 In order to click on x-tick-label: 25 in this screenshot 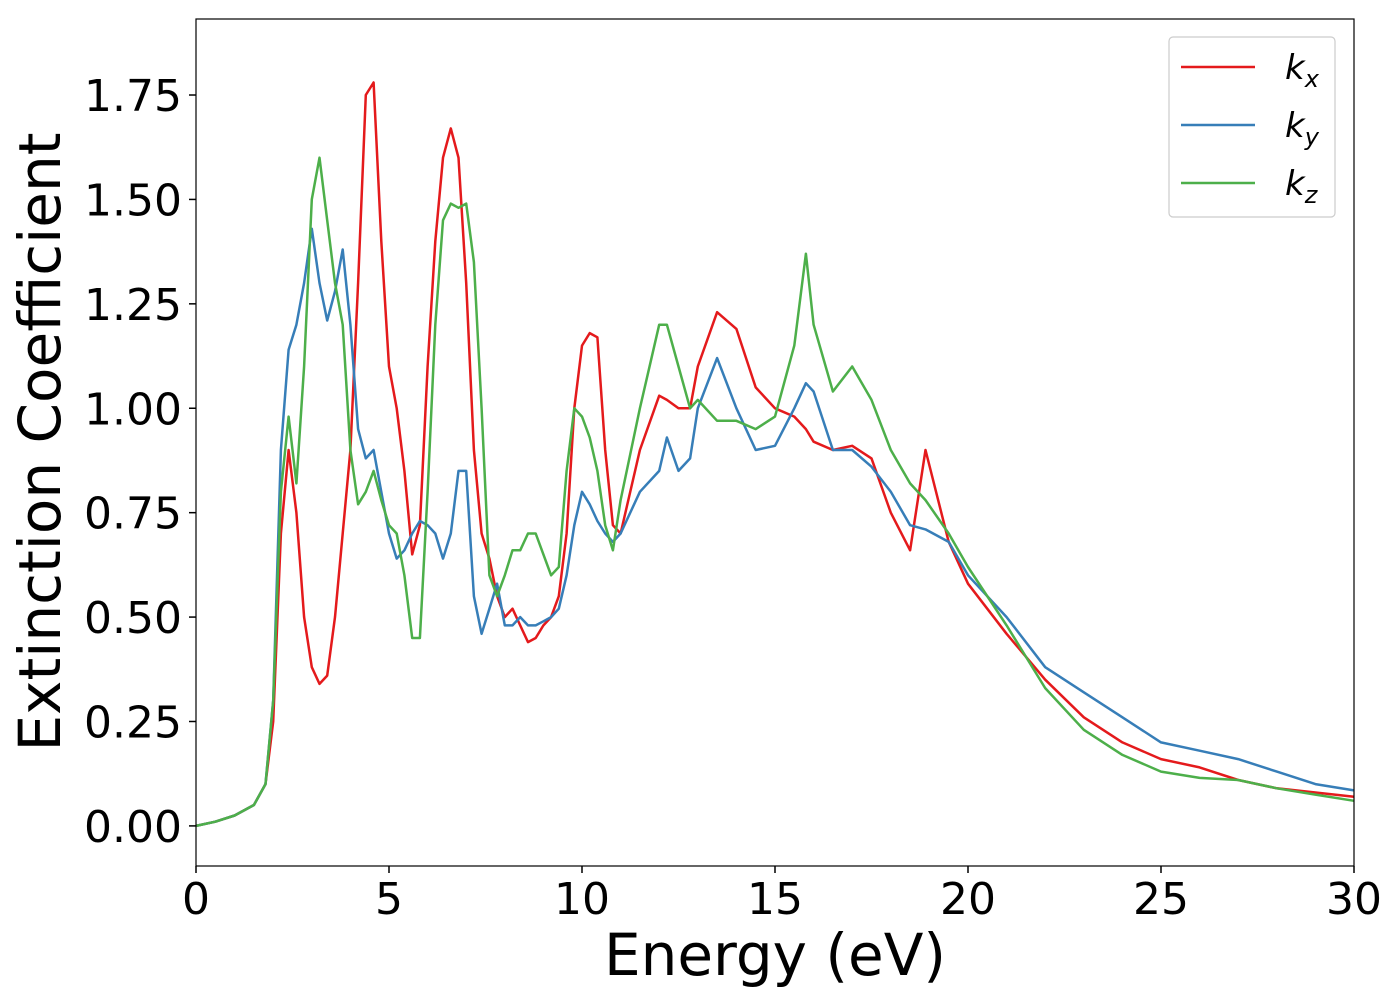, I will do `click(1161, 899)`.